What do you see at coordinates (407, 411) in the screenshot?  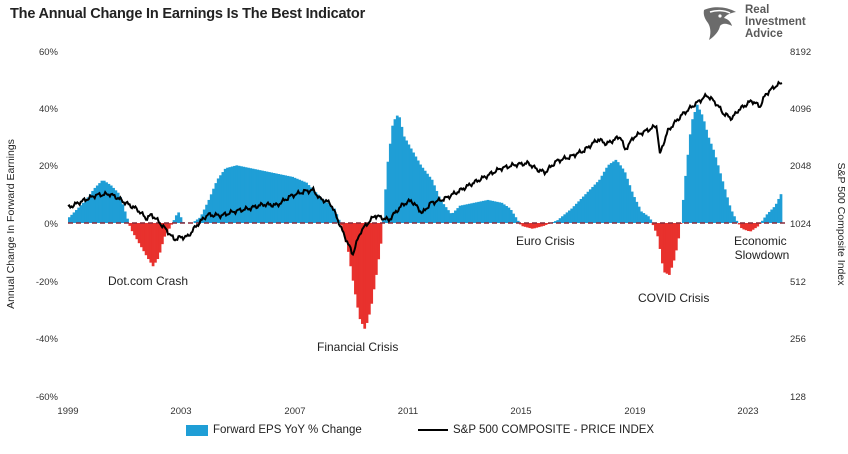 I see `x-axis-ticks: 1999 2003 2007 2011 2015 2019 2023` at bounding box center [407, 411].